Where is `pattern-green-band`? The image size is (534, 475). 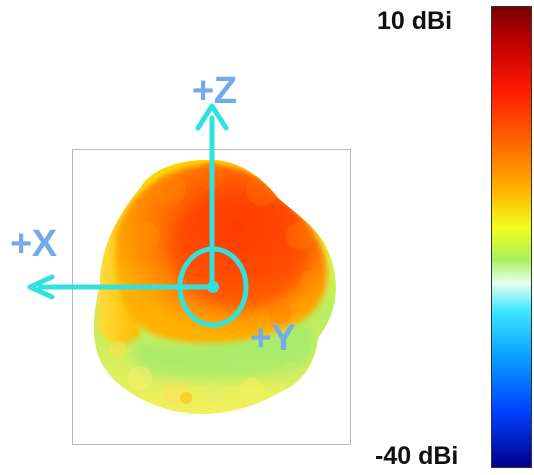 pattern-green-band is located at coordinates (222, 350).